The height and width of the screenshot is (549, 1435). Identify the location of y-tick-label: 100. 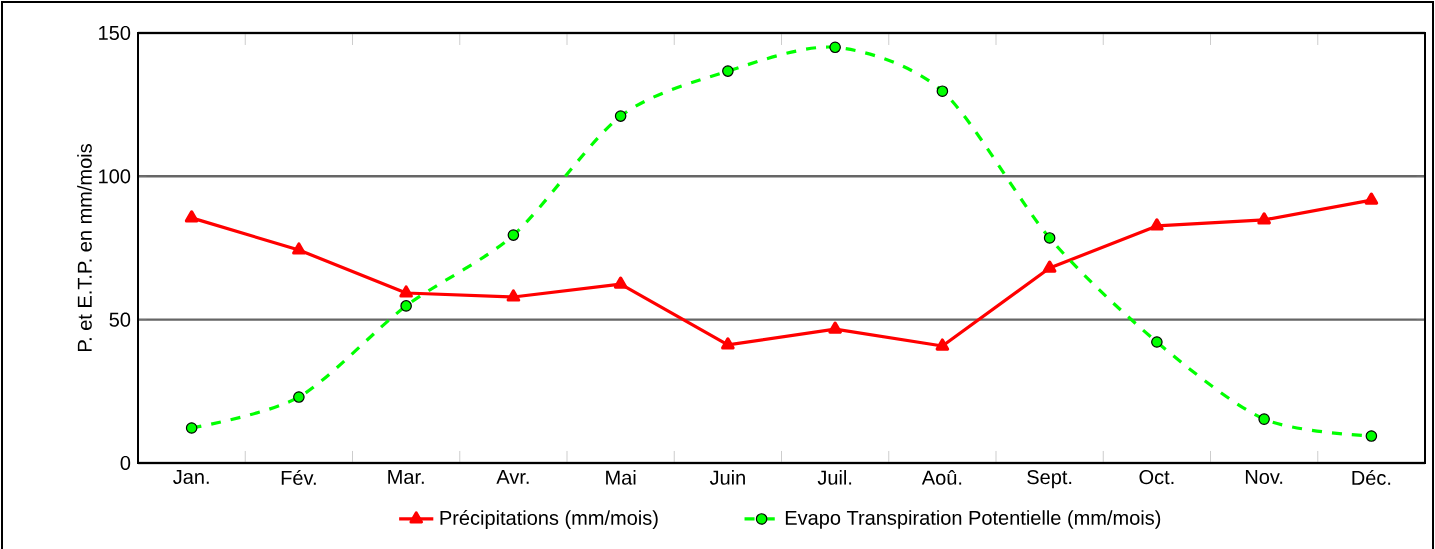
(115, 176).